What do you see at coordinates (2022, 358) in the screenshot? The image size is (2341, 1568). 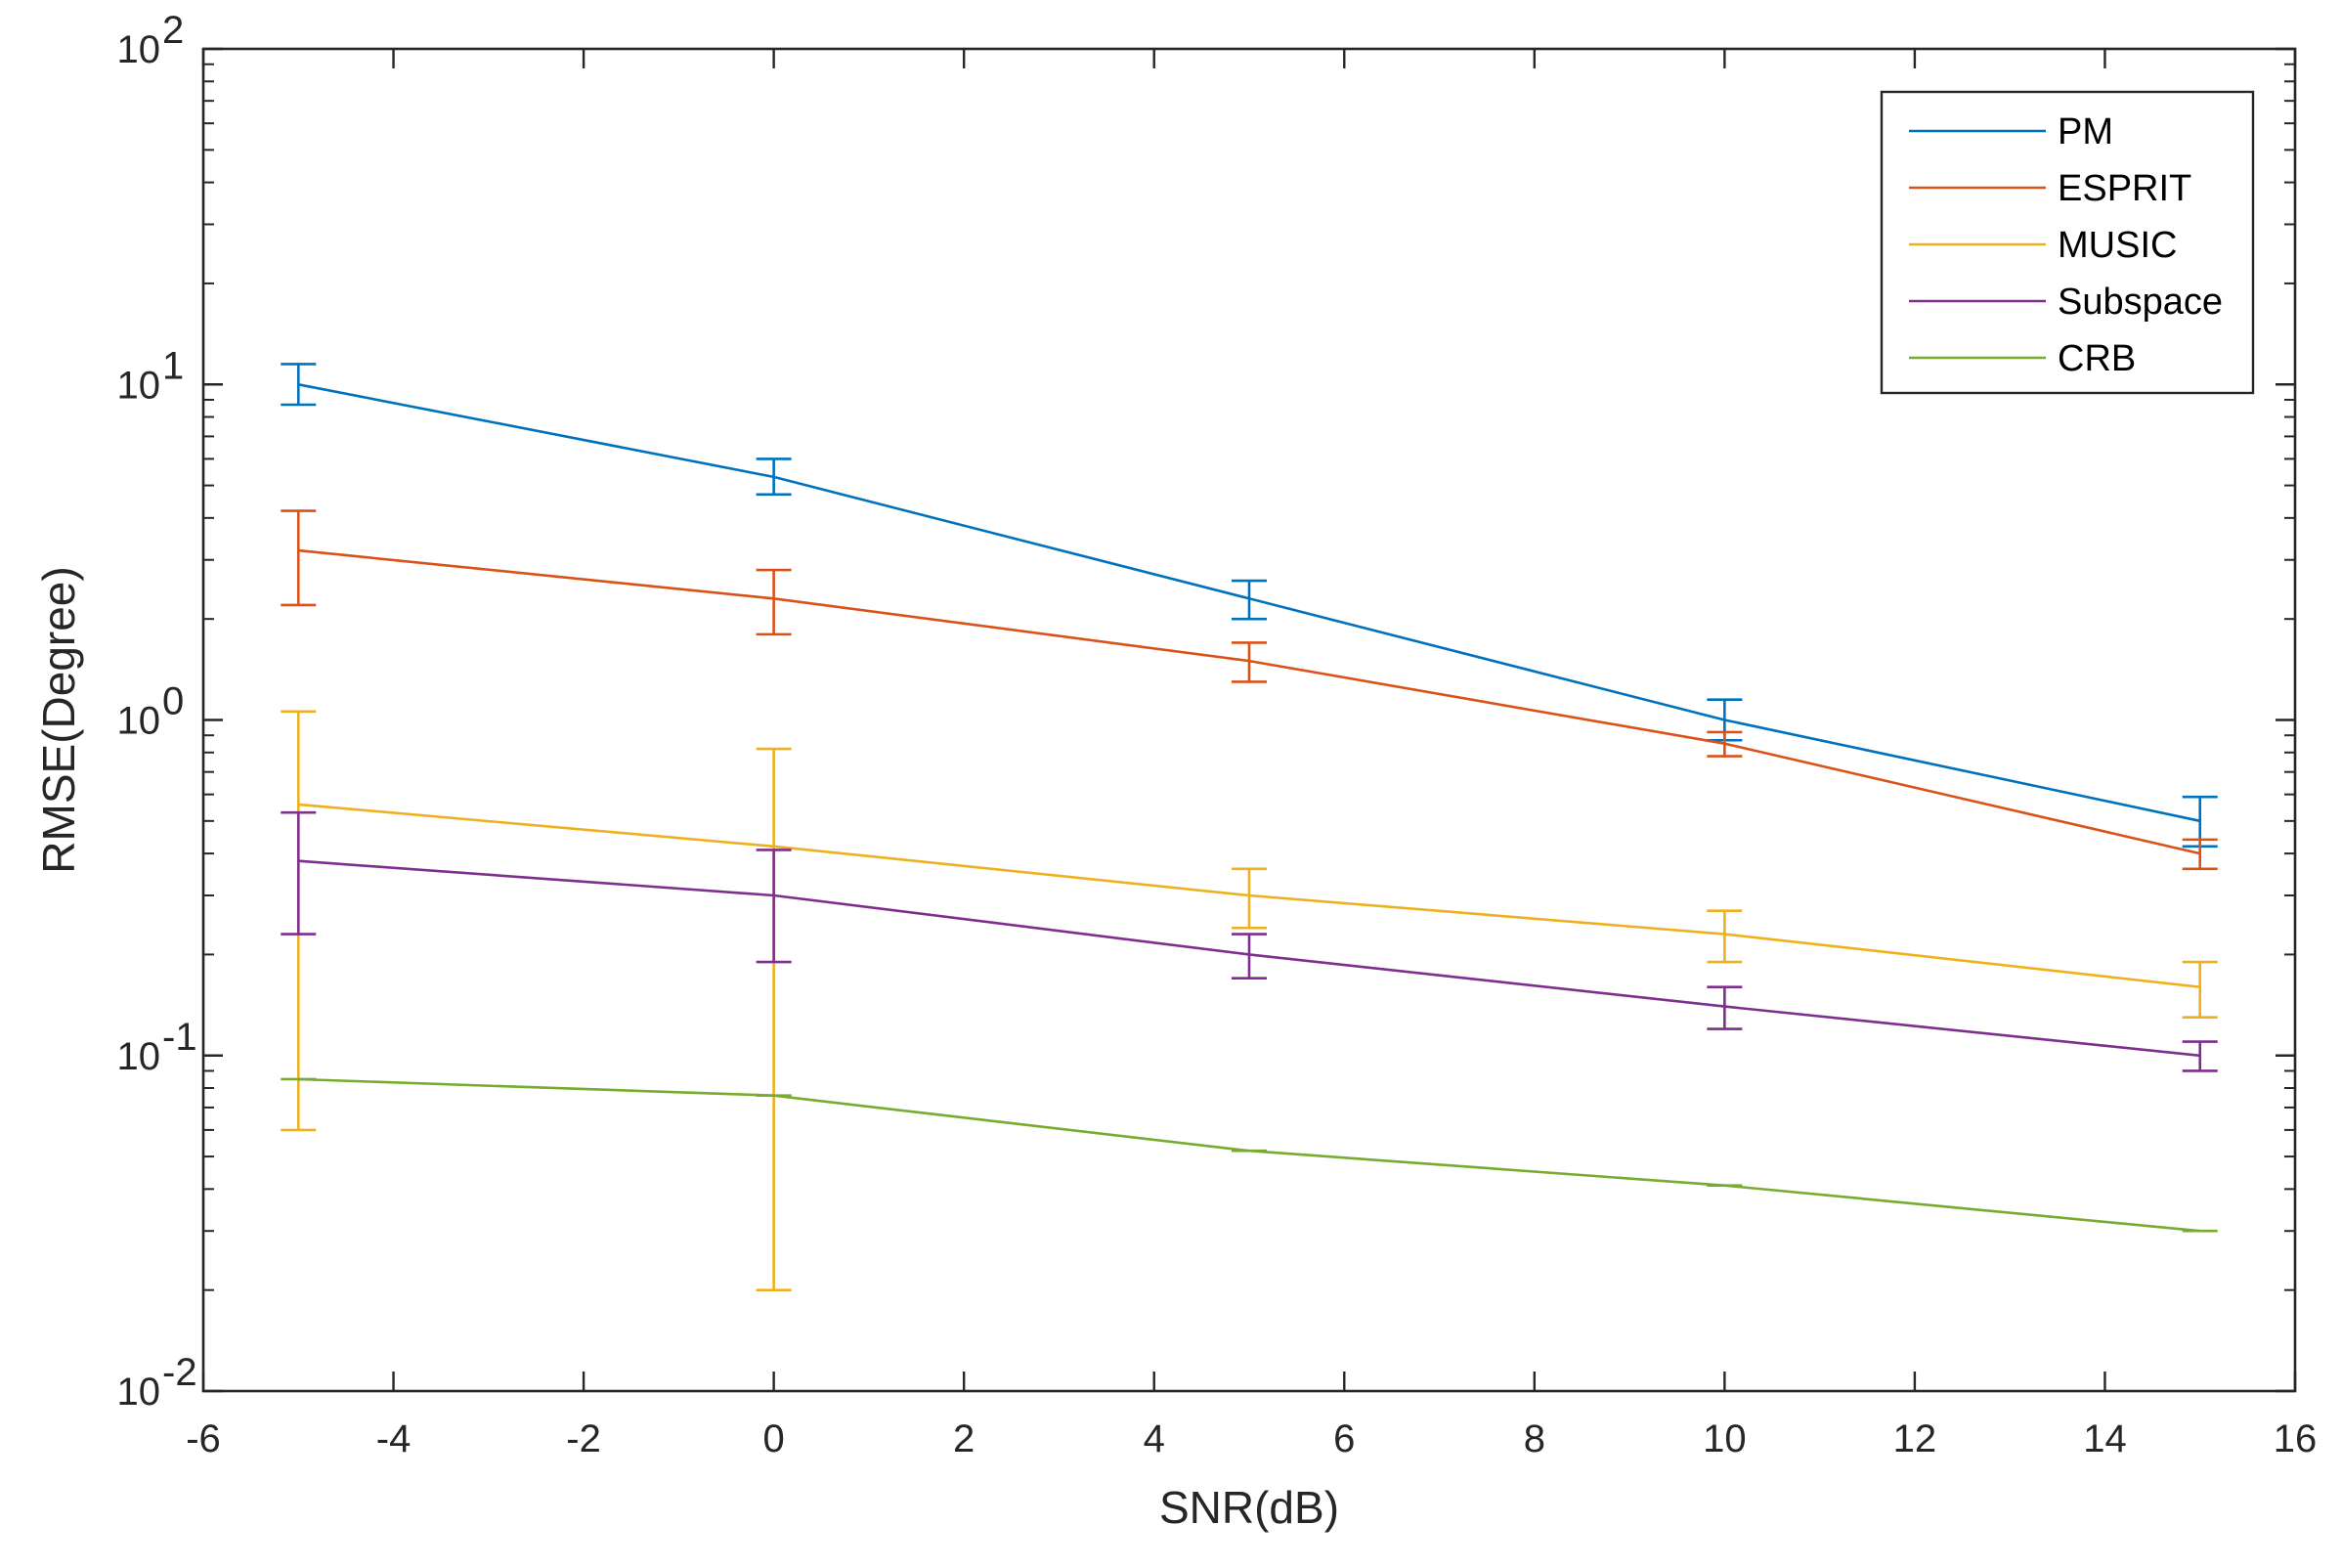 I see `legend-entry-crb: CRB` at bounding box center [2022, 358].